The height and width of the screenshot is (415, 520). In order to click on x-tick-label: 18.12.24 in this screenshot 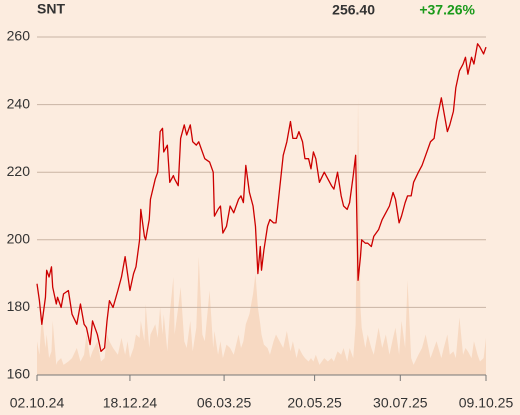, I will do `click(130, 403)`.